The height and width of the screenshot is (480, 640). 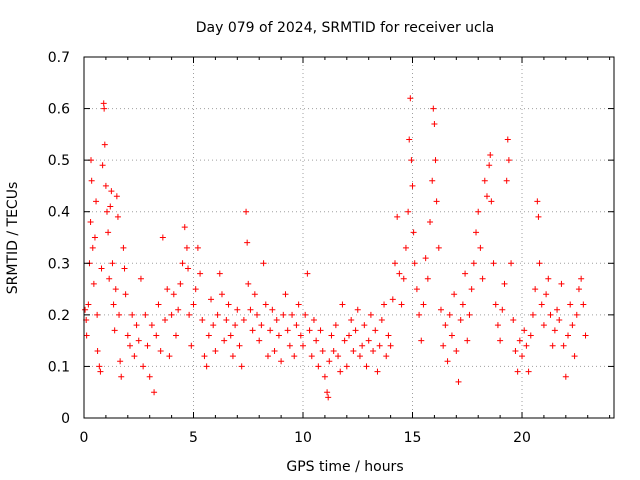 What do you see at coordinates (59, 264) in the screenshot?
I see `y-tick-label: 0.3` at bounding box center [59, 264].